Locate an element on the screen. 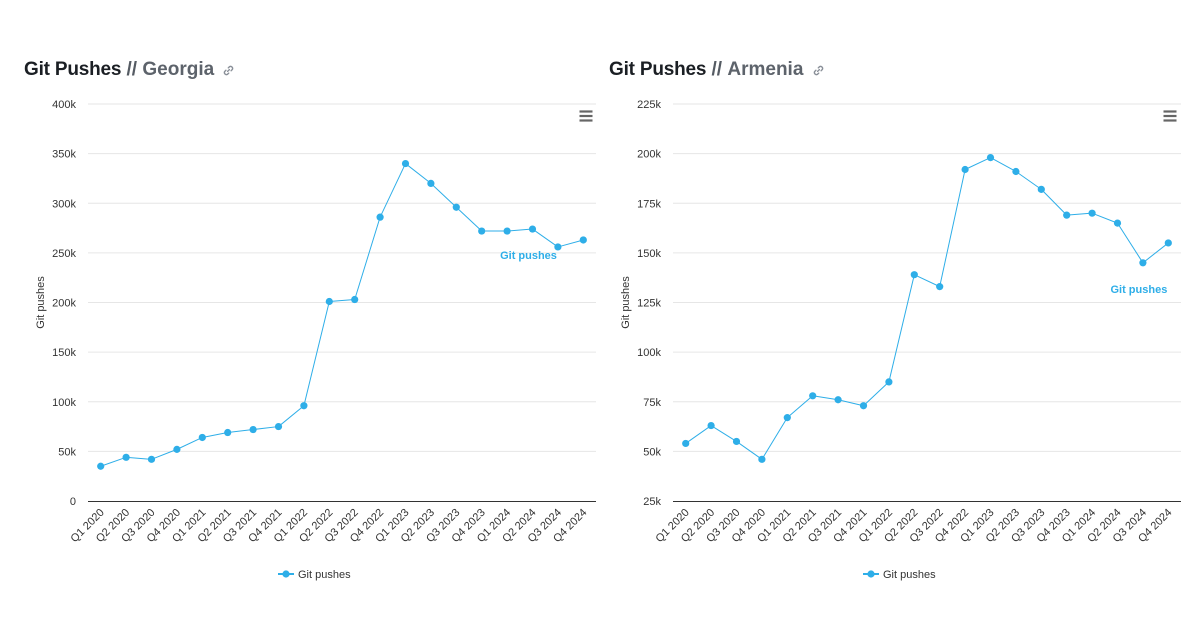 This screenshot has height=622, width=1200. y-tick-label: 0 is located at coordinates (73, 502).